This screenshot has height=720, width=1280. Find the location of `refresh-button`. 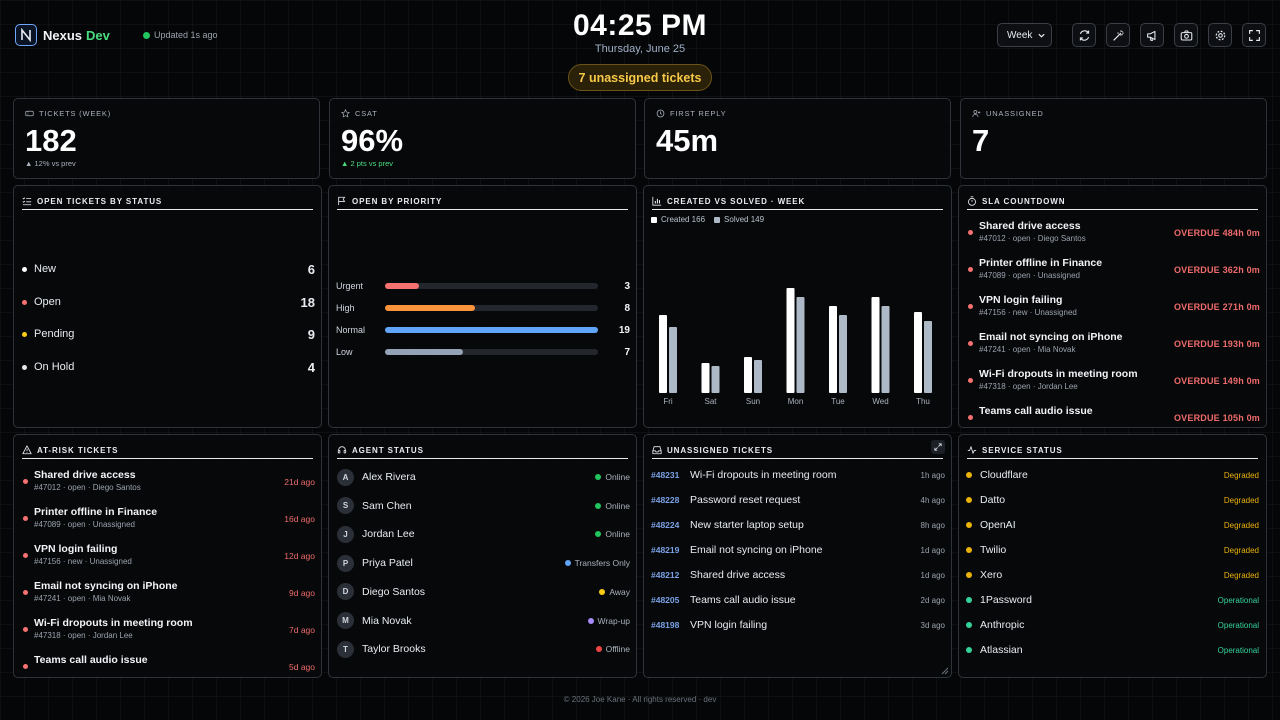

refresh-button is located at coordinates (1084, 35).